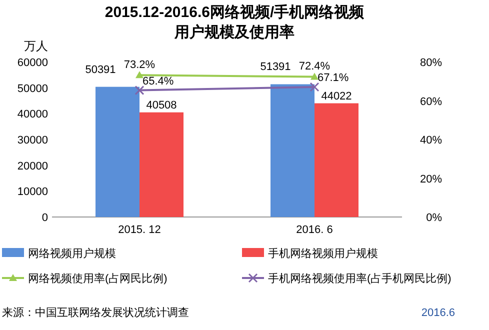 The image size is (489, 330). What do you see at coordinates (36, 46) in the screenshot?
I see `y-axis-title: 万人` at bounding box center [36, 46].